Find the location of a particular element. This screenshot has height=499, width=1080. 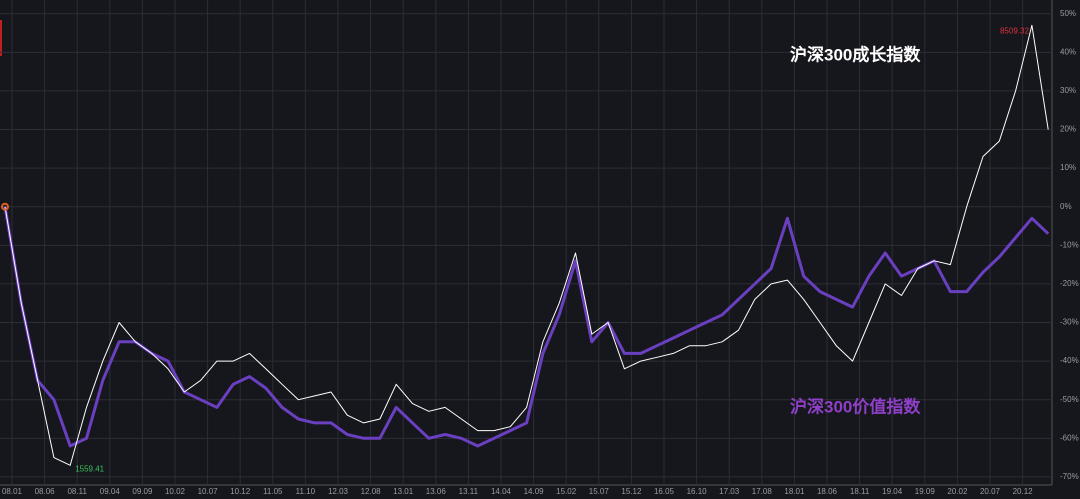

x-tick-label: 12.08 is located at coordinates (371, 491).